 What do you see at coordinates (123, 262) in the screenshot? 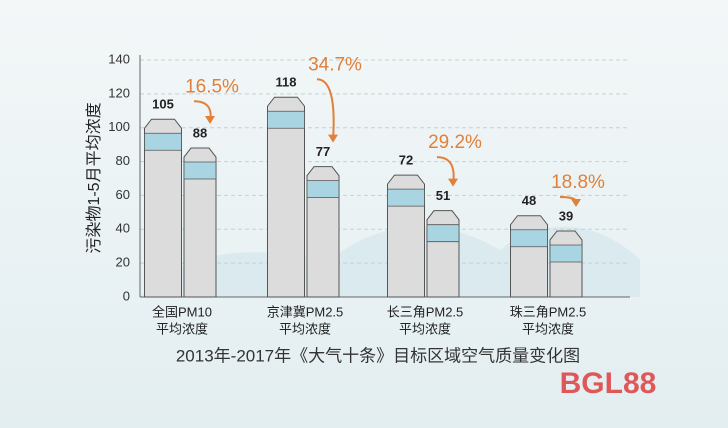
I see `y-tick-label: 20` at bounding box center [123, 262].